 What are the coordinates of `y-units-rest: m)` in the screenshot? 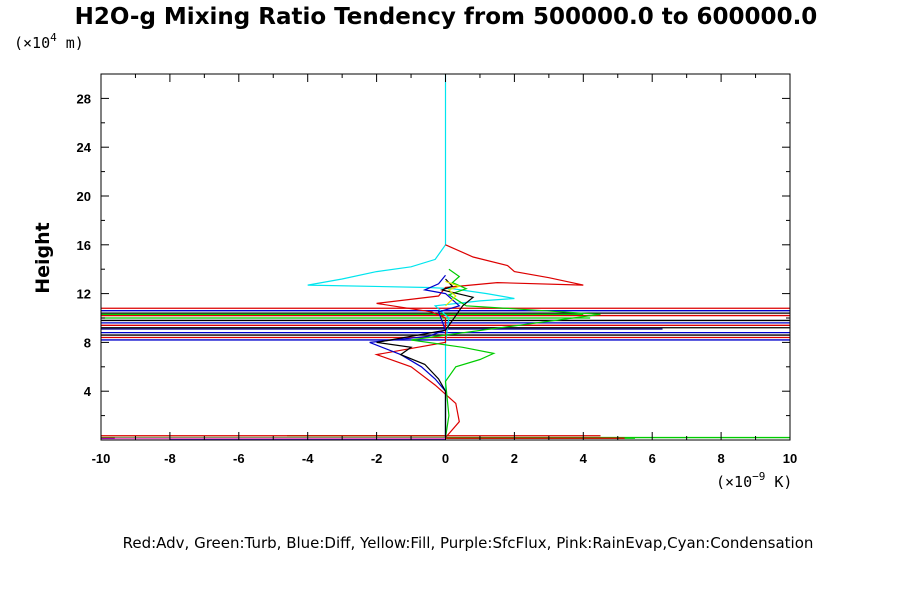 It's located at (70, 43).